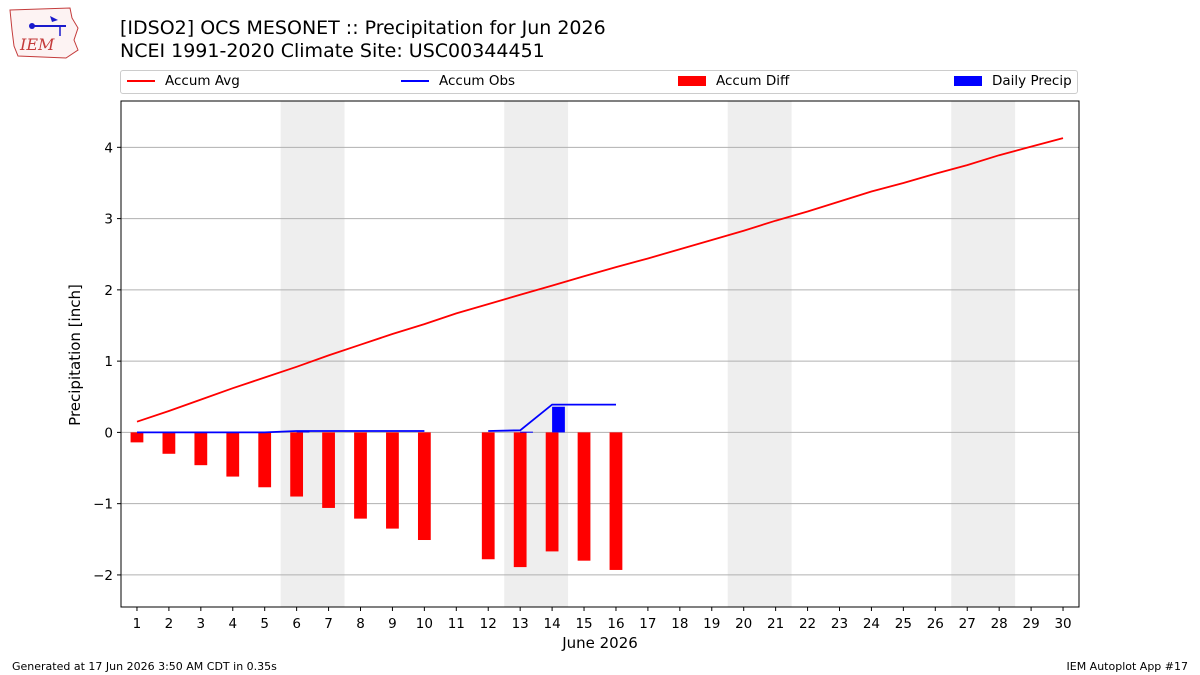  What do you see at coordinates (999, 624) in the screenshot?
I see `x-tick-label: 28` at bounding box center [999, 624].